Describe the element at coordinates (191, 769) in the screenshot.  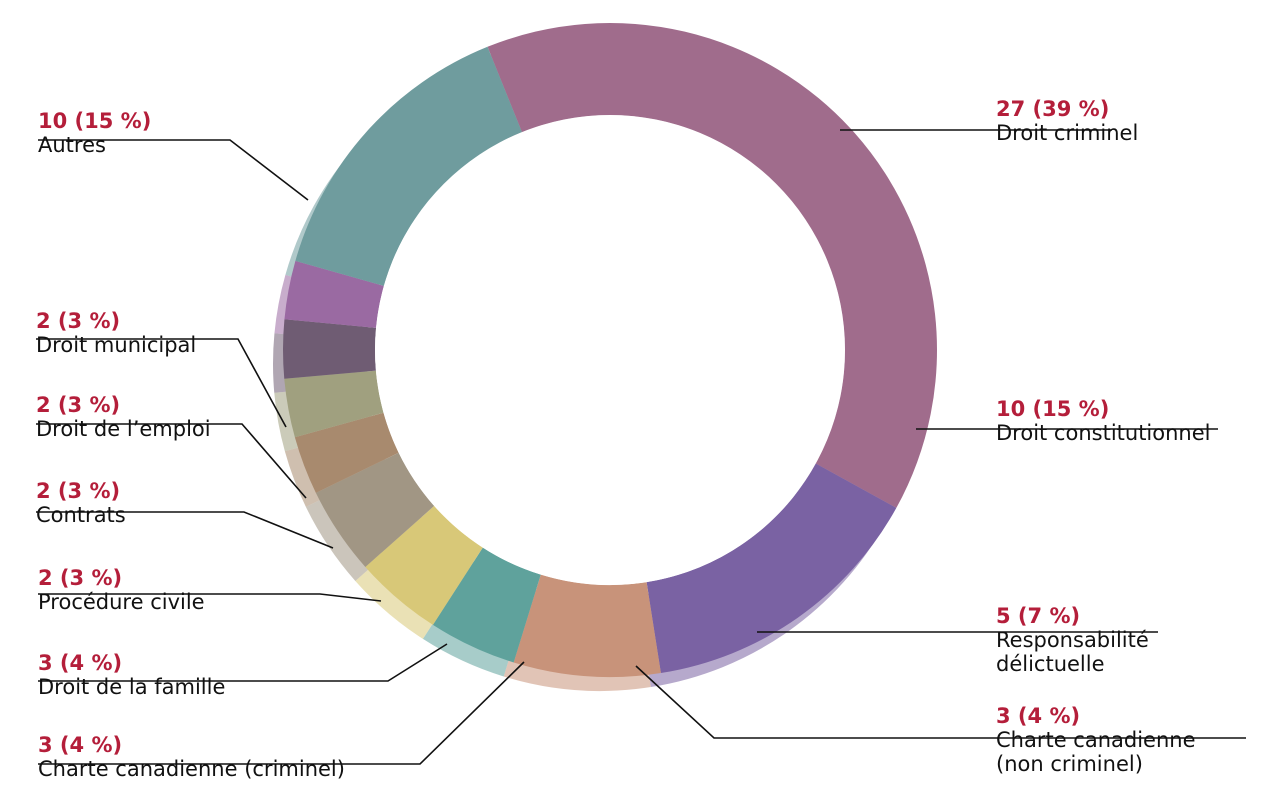
I see `slice-category-label: Charte canadienne (criminel)` at that location.